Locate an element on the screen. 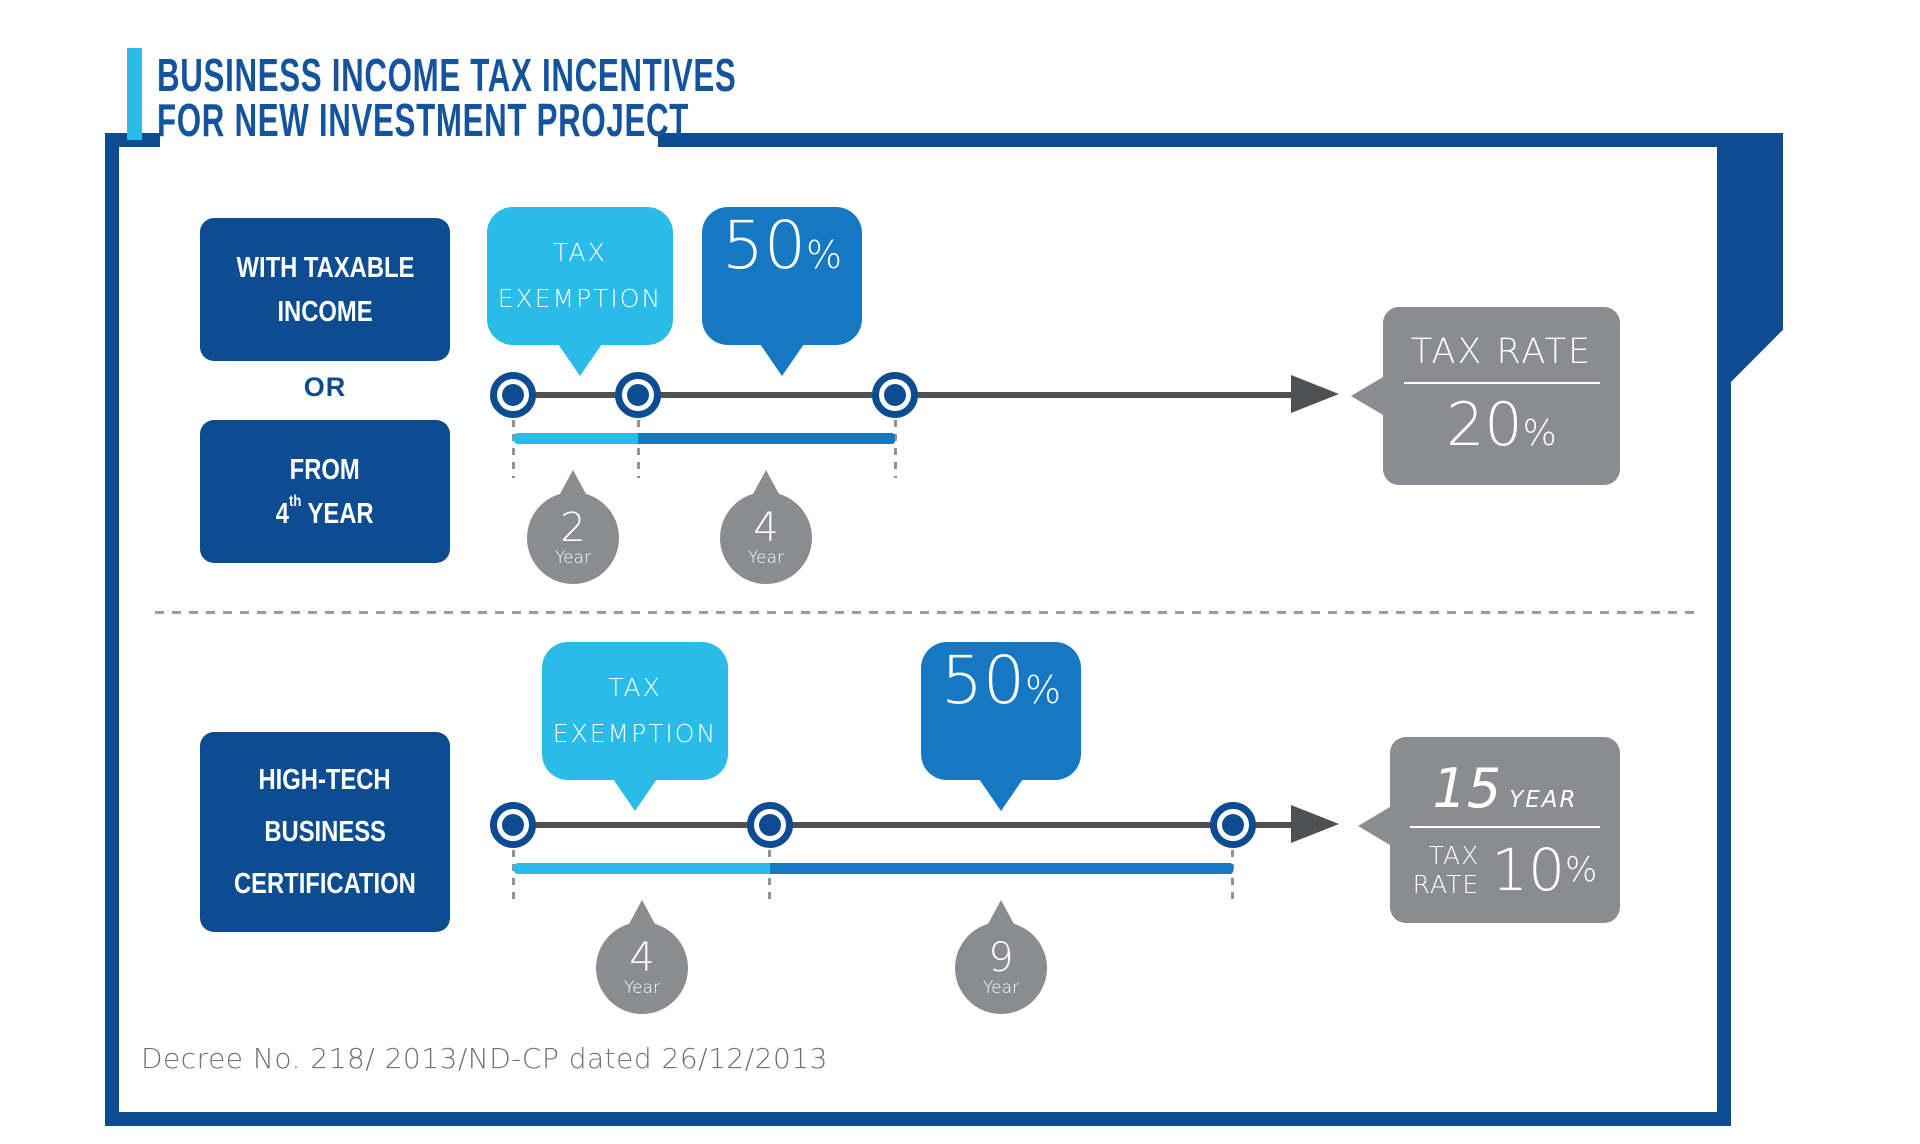  tax-rate-result-box: TAX RATE 20 % is located at coordinates (1501, 396).